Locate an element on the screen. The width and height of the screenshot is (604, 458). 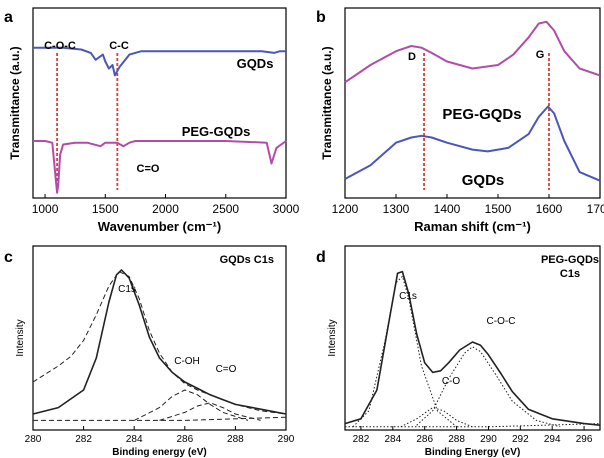
panel-letter-c: c is located at coordinates (8, 257).